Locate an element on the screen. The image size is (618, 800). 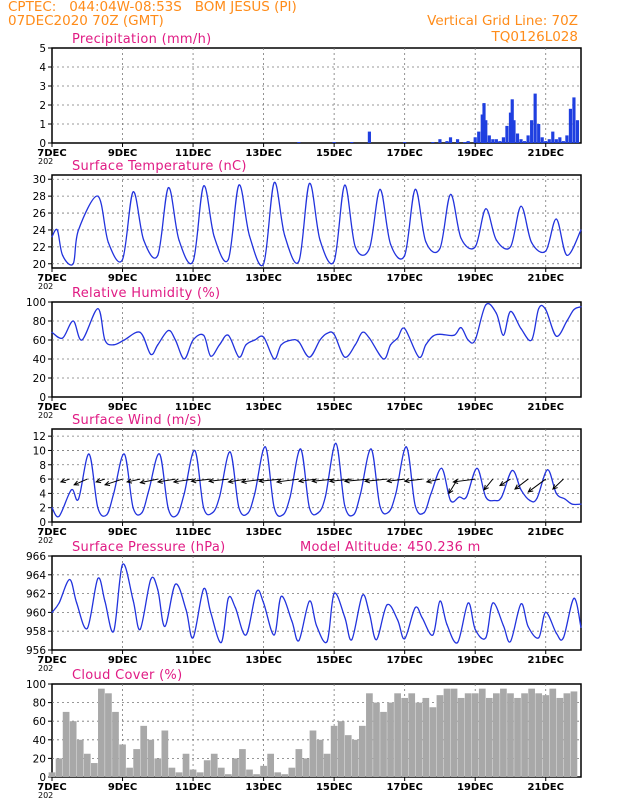
precip-xtick-label: 17DEC is located at coordinates (404, 153).